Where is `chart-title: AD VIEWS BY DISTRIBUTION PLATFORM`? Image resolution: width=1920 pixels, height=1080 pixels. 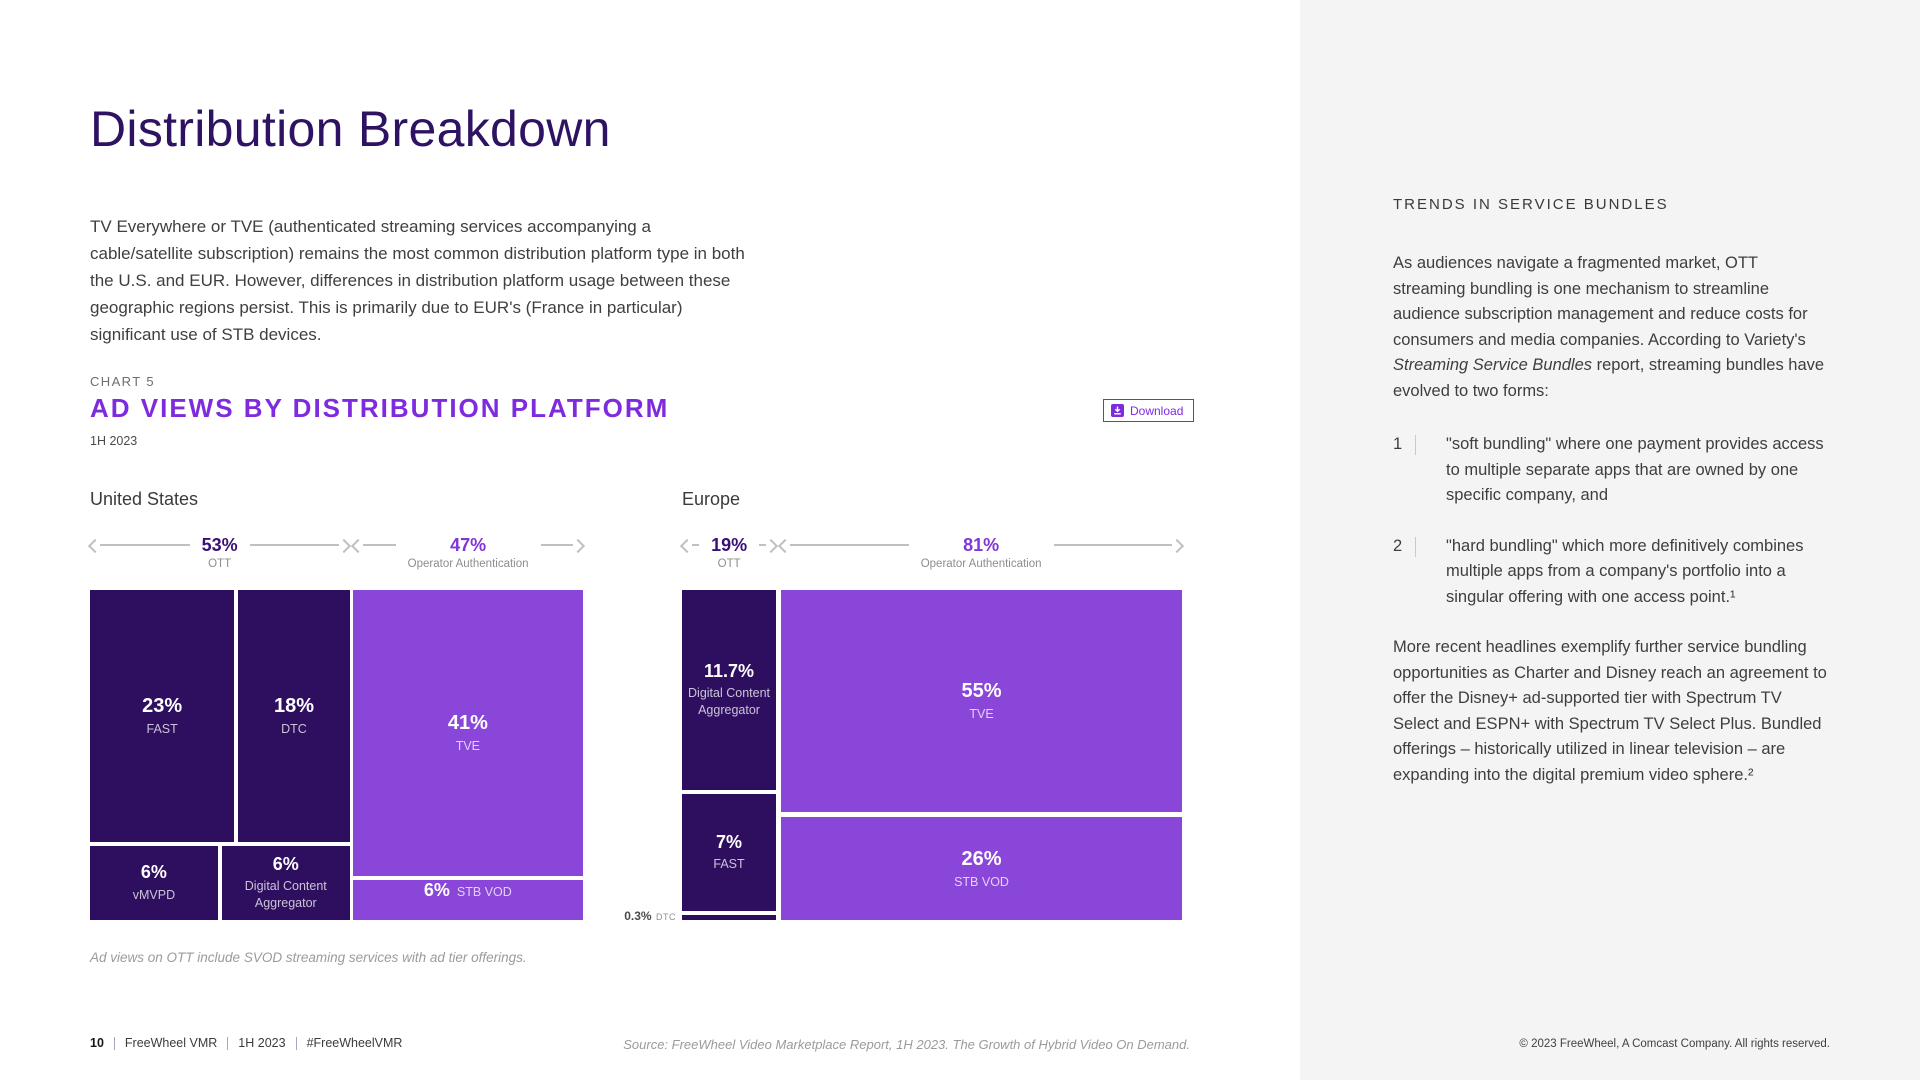 chart-title: AD VIEWS BY DISTRIBUTION PLATFORM is located at coordinates (380, 408).